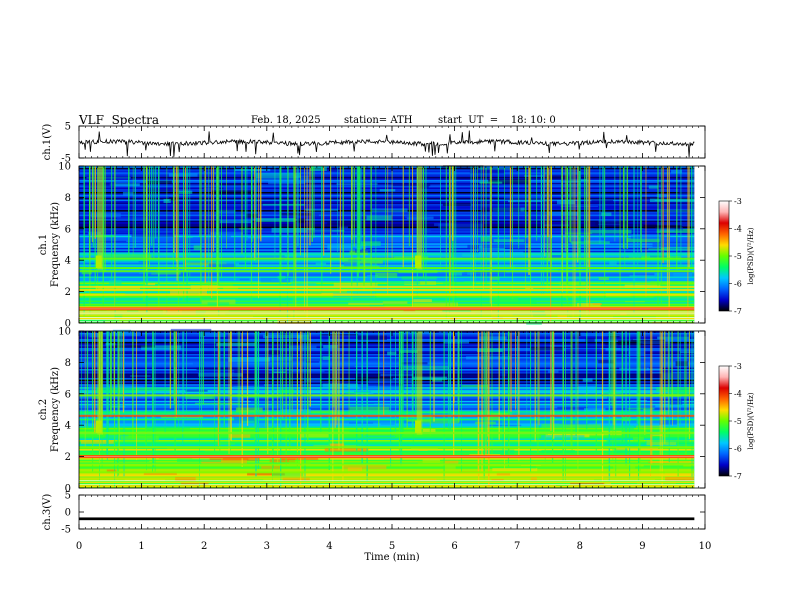 Image resolution: width=792 pixels, height=612 pixels. I want to click on y-tick-label: 5, so click(68, 496).